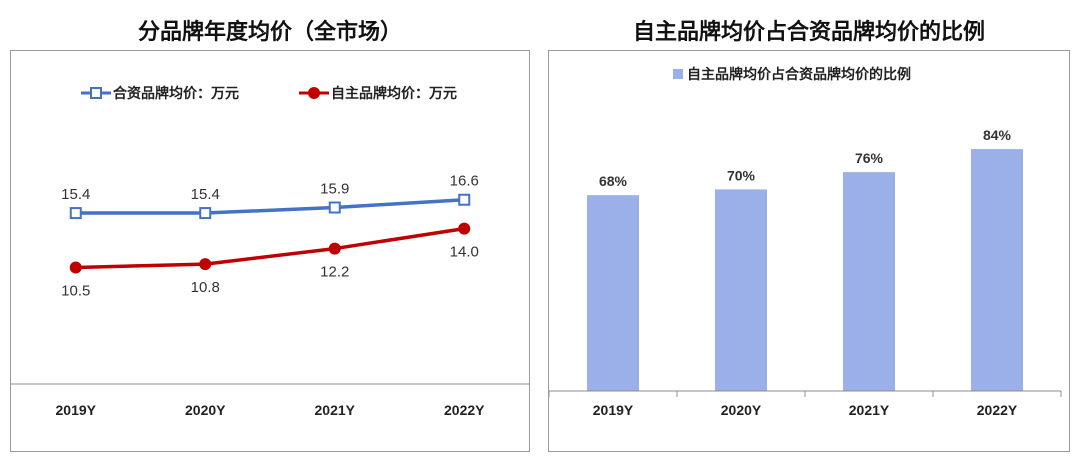  What do you see at coordinates (997, 135) in the screenshot?
I see `data-label: 84%` at bounding box center [997, 135].